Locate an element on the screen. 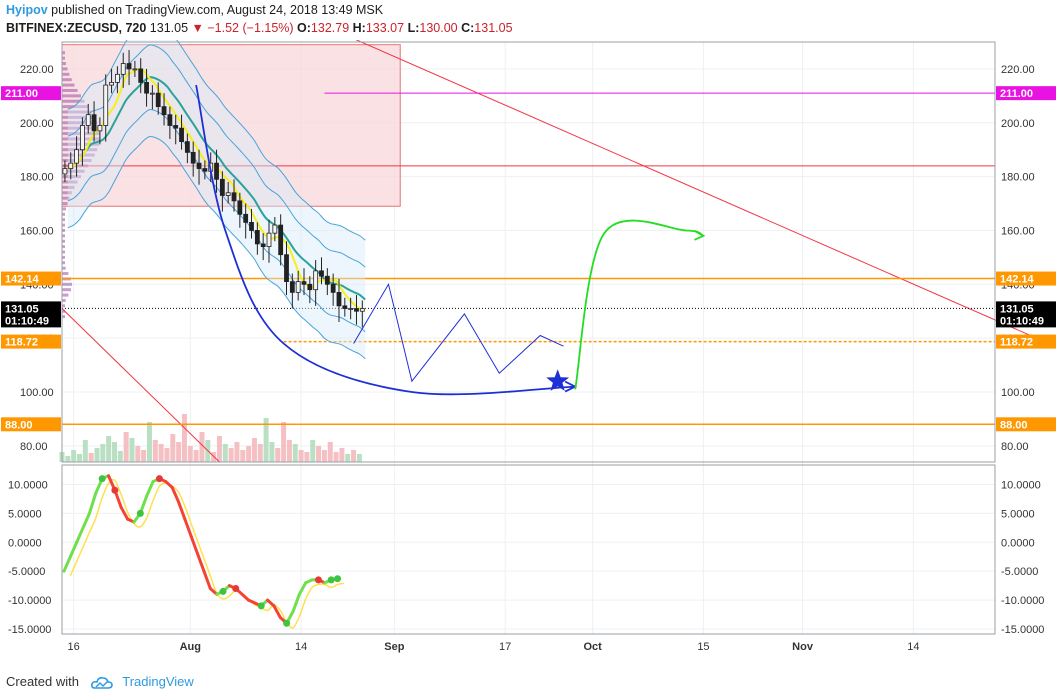  low-value: 130.00 is located at coordinates (438, 28).